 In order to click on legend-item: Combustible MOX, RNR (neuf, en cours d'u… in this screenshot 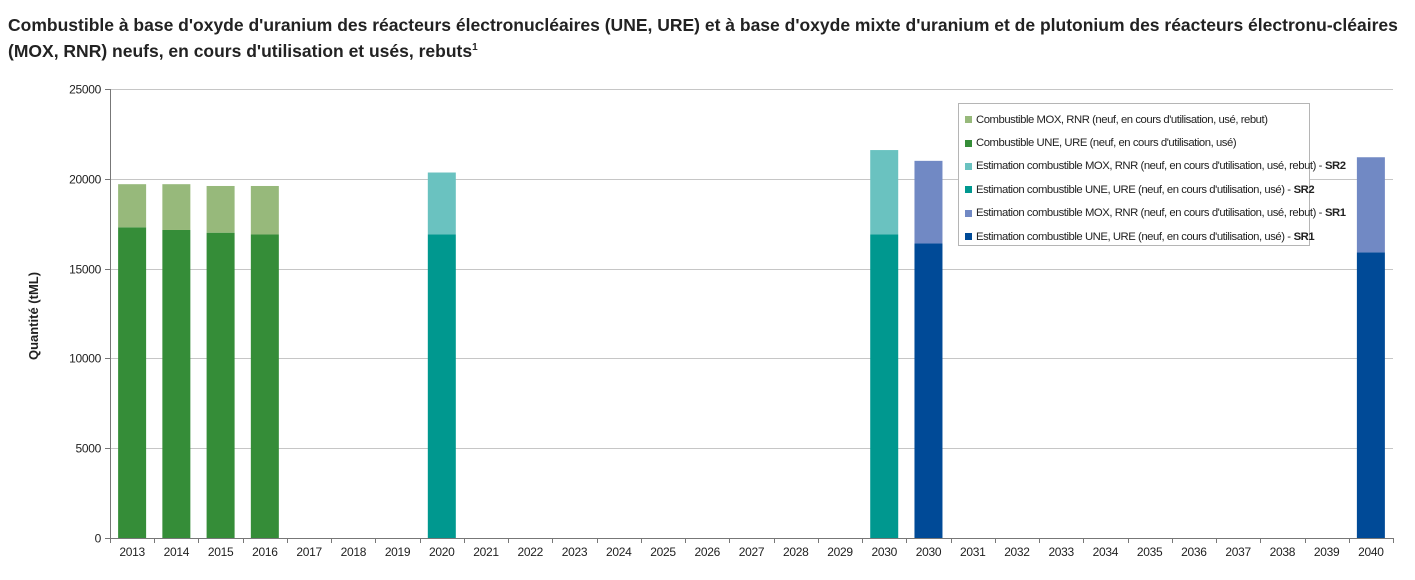, I will do `click(1134, 119)`.